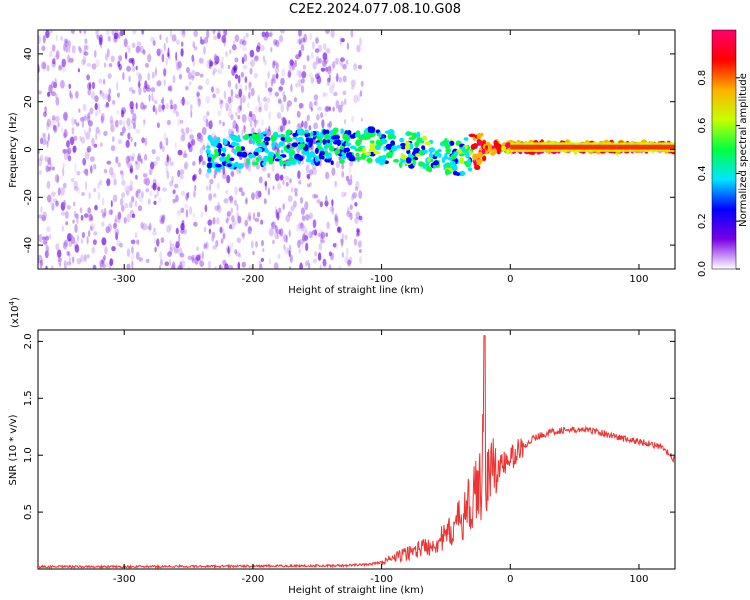  What do you see at coordinates (702, 126) in the screenshot?
I see `colorbar-tick-label: 0.6` at bounding box center [702, 126].